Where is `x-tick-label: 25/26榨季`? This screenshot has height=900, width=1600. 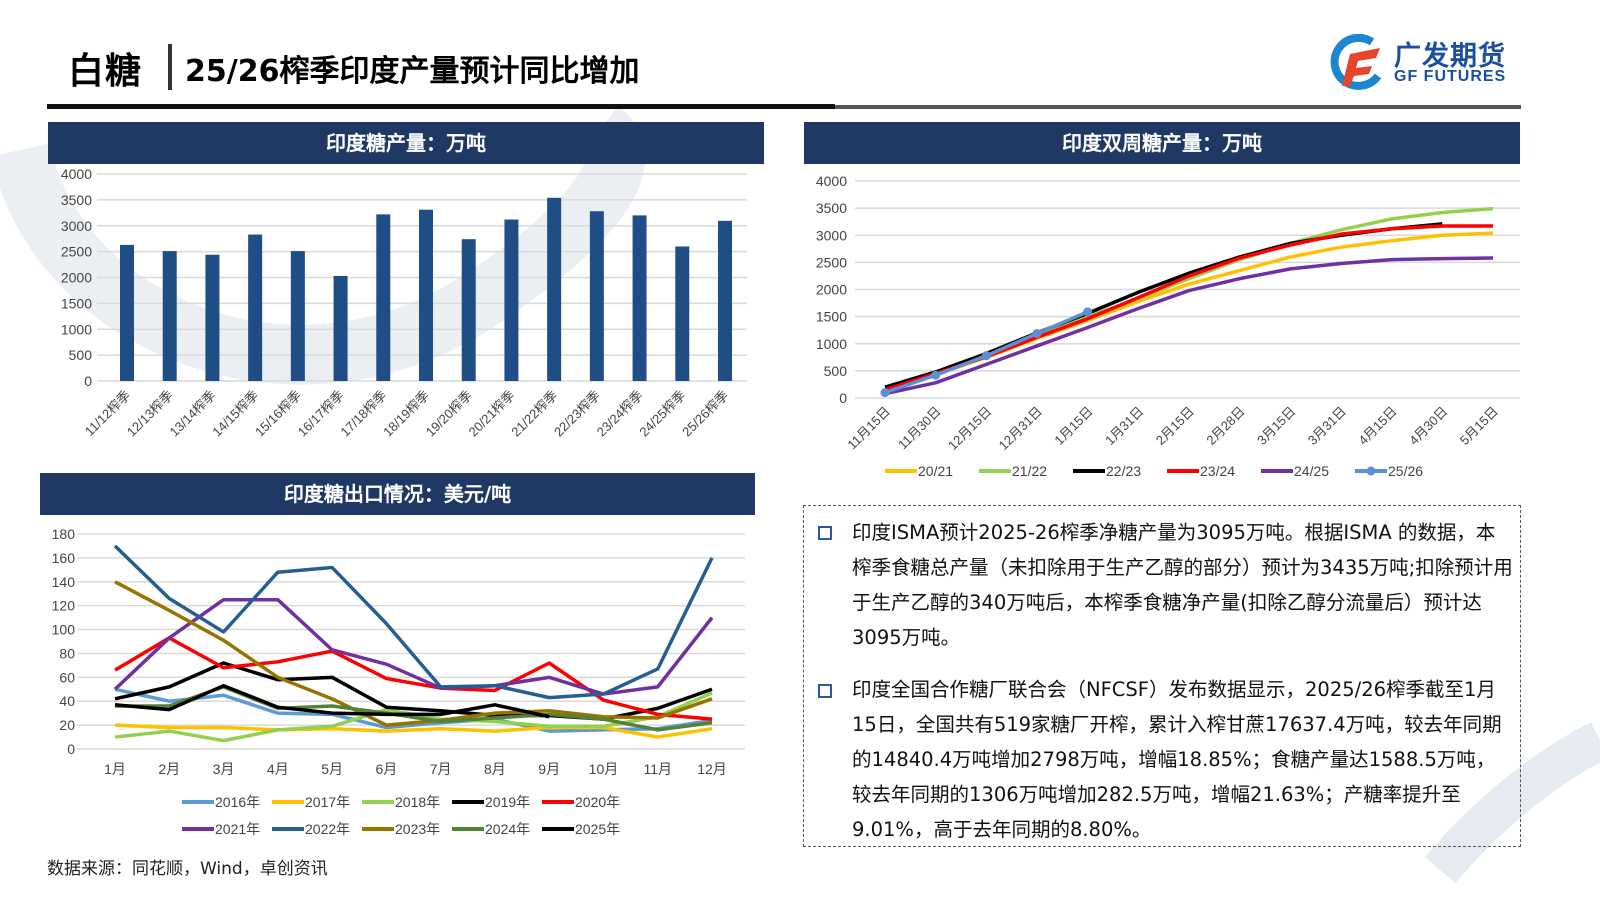
x-tick-label: 25/26榨季 is located at coordinates (705, 414).